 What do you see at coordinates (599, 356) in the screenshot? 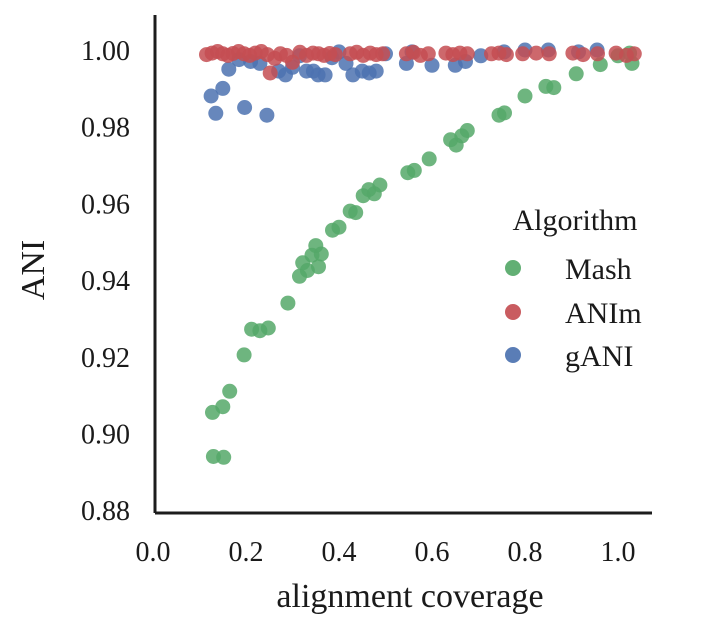
I see `legend-label-gani: gANI` at bounding box center [599, 356].